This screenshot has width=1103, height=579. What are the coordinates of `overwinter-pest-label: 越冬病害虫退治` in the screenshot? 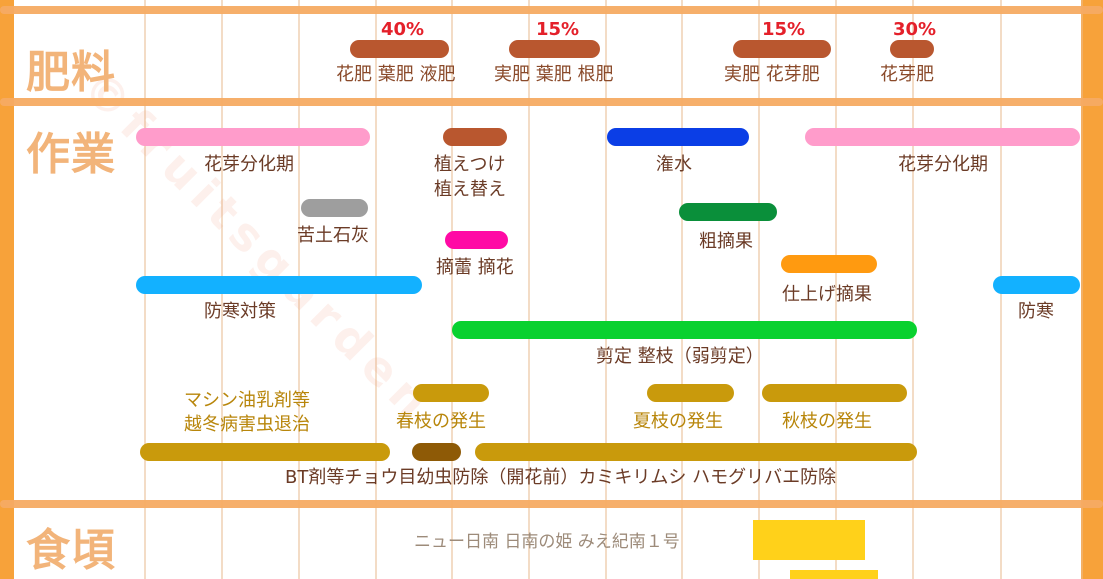 It's located at (247, 424).